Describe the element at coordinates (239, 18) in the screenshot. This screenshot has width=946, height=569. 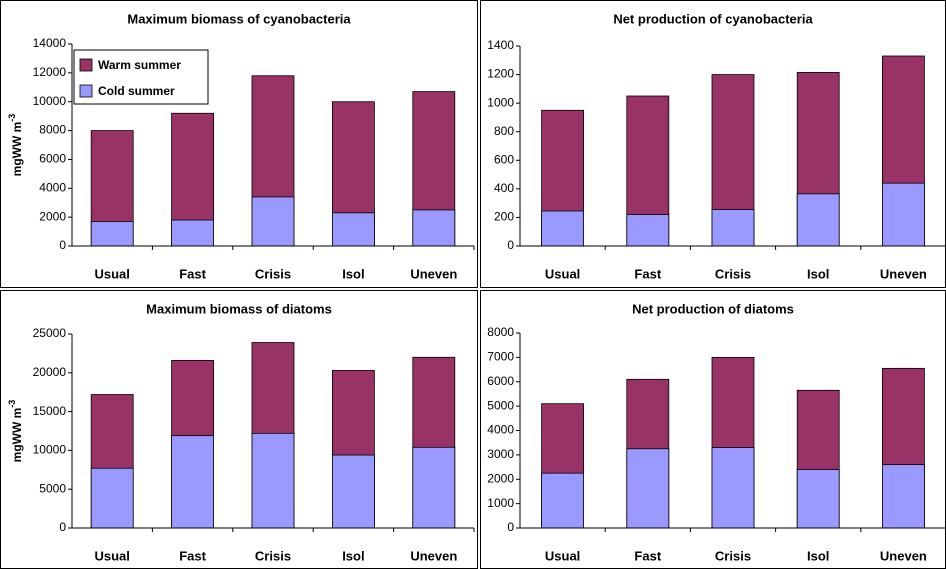
I see `chart-title: Maximum biomass of cyanobacteria` at that location.